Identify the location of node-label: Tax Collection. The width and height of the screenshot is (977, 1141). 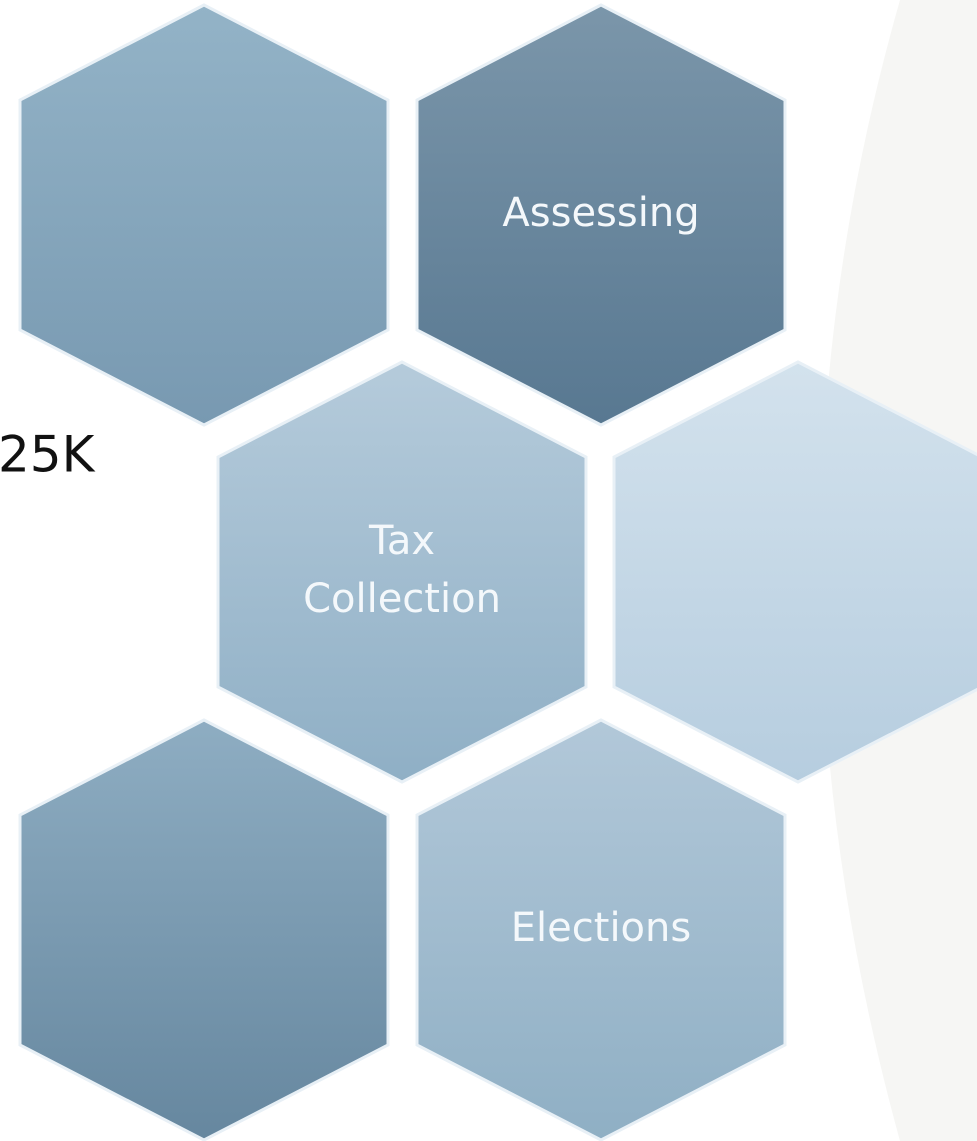
(402, 570).